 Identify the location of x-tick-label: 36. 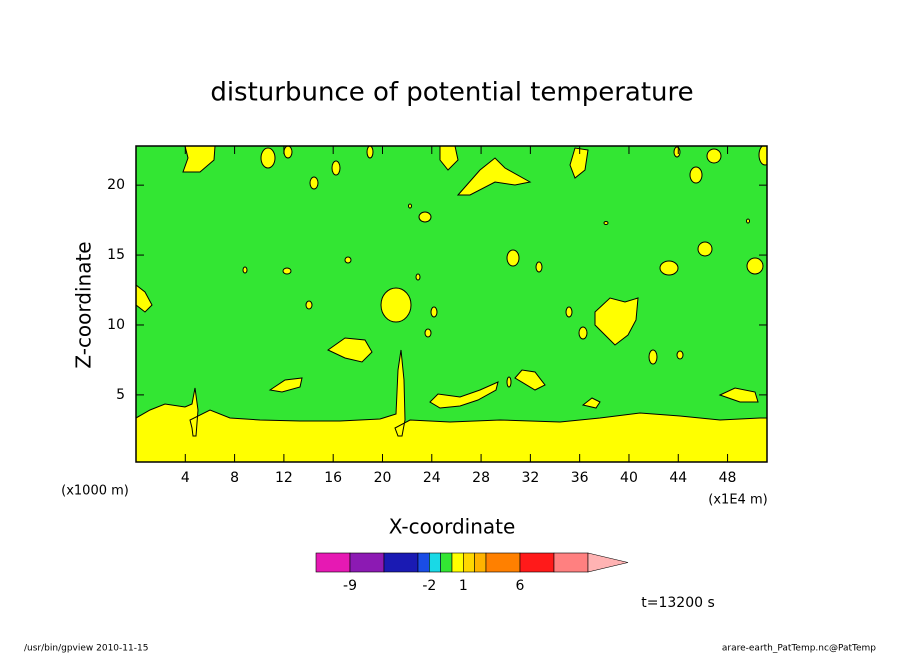
(580, 478).